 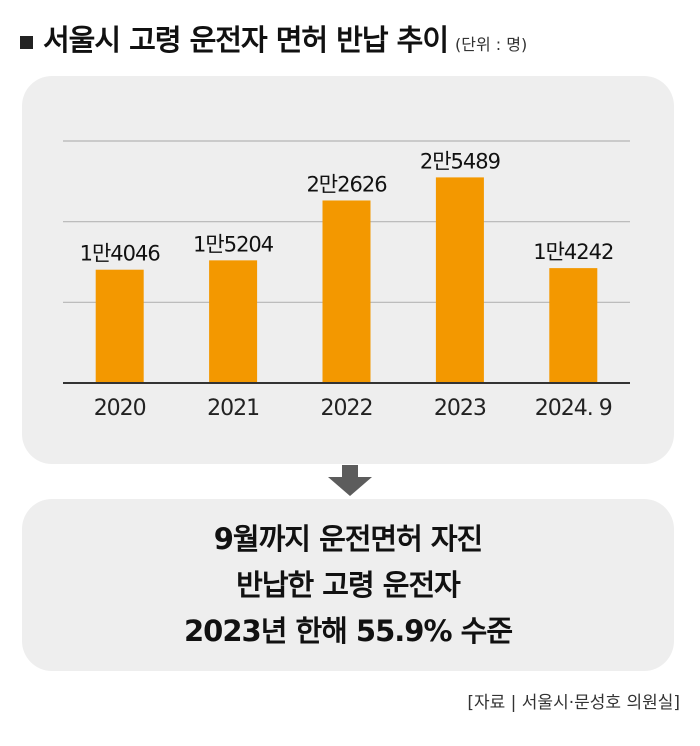 I want to click on x-tick-label: 2022, so click(x=347, y=408).